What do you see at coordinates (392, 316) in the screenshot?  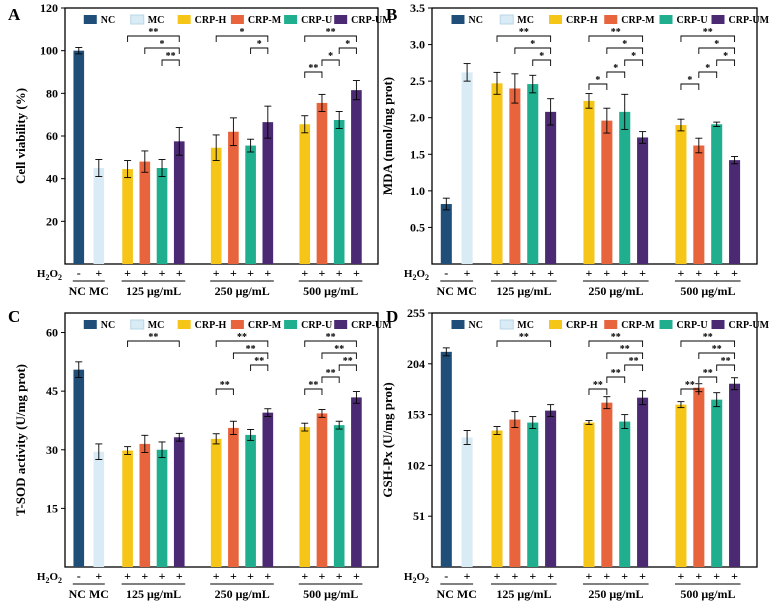 I see `panel-letter: D` at bounding box center [392, 316].